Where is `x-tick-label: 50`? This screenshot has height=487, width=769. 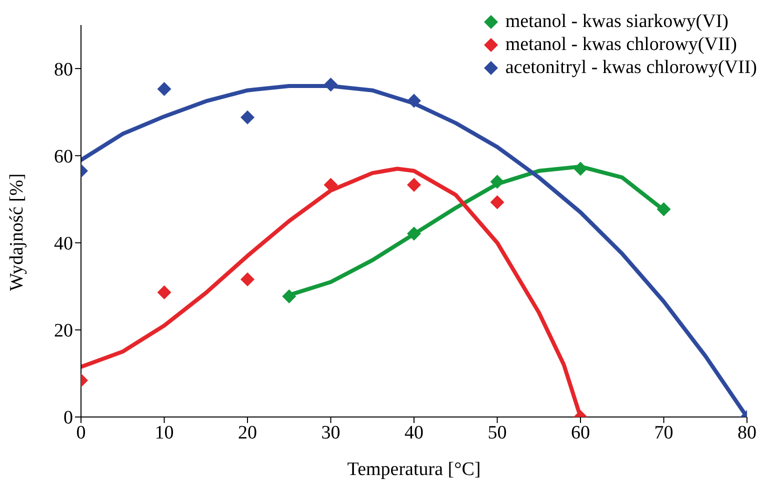 x-tick-label: 50 is located at coordinates (497, 433).